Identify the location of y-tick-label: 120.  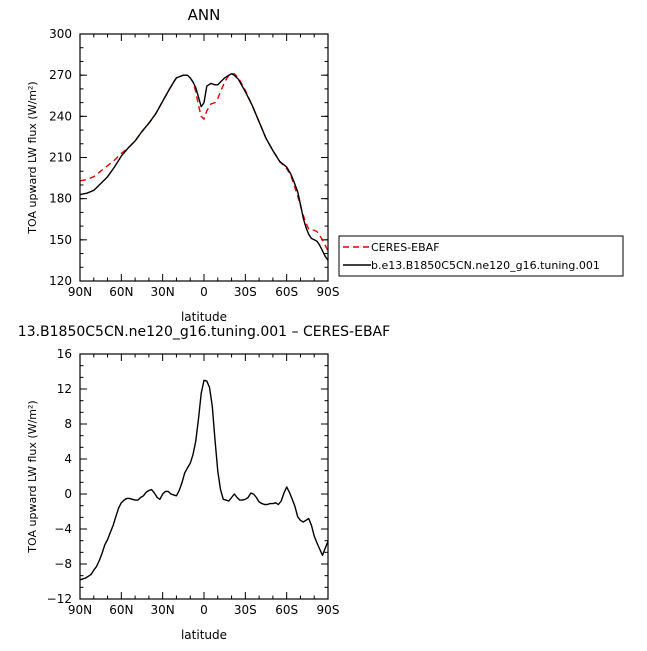
(60, 281).